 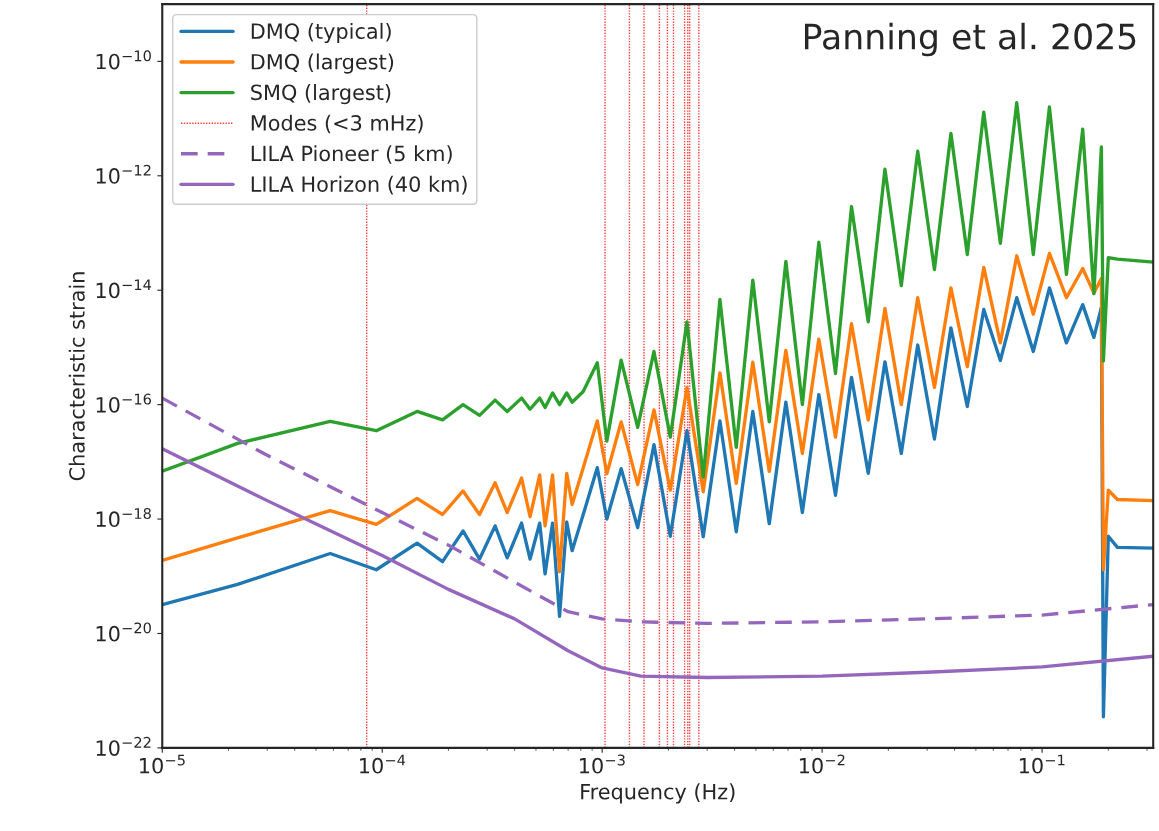 I want to click on x-tick-label: 10$^{−1}$, so click(x=1042, y=764).